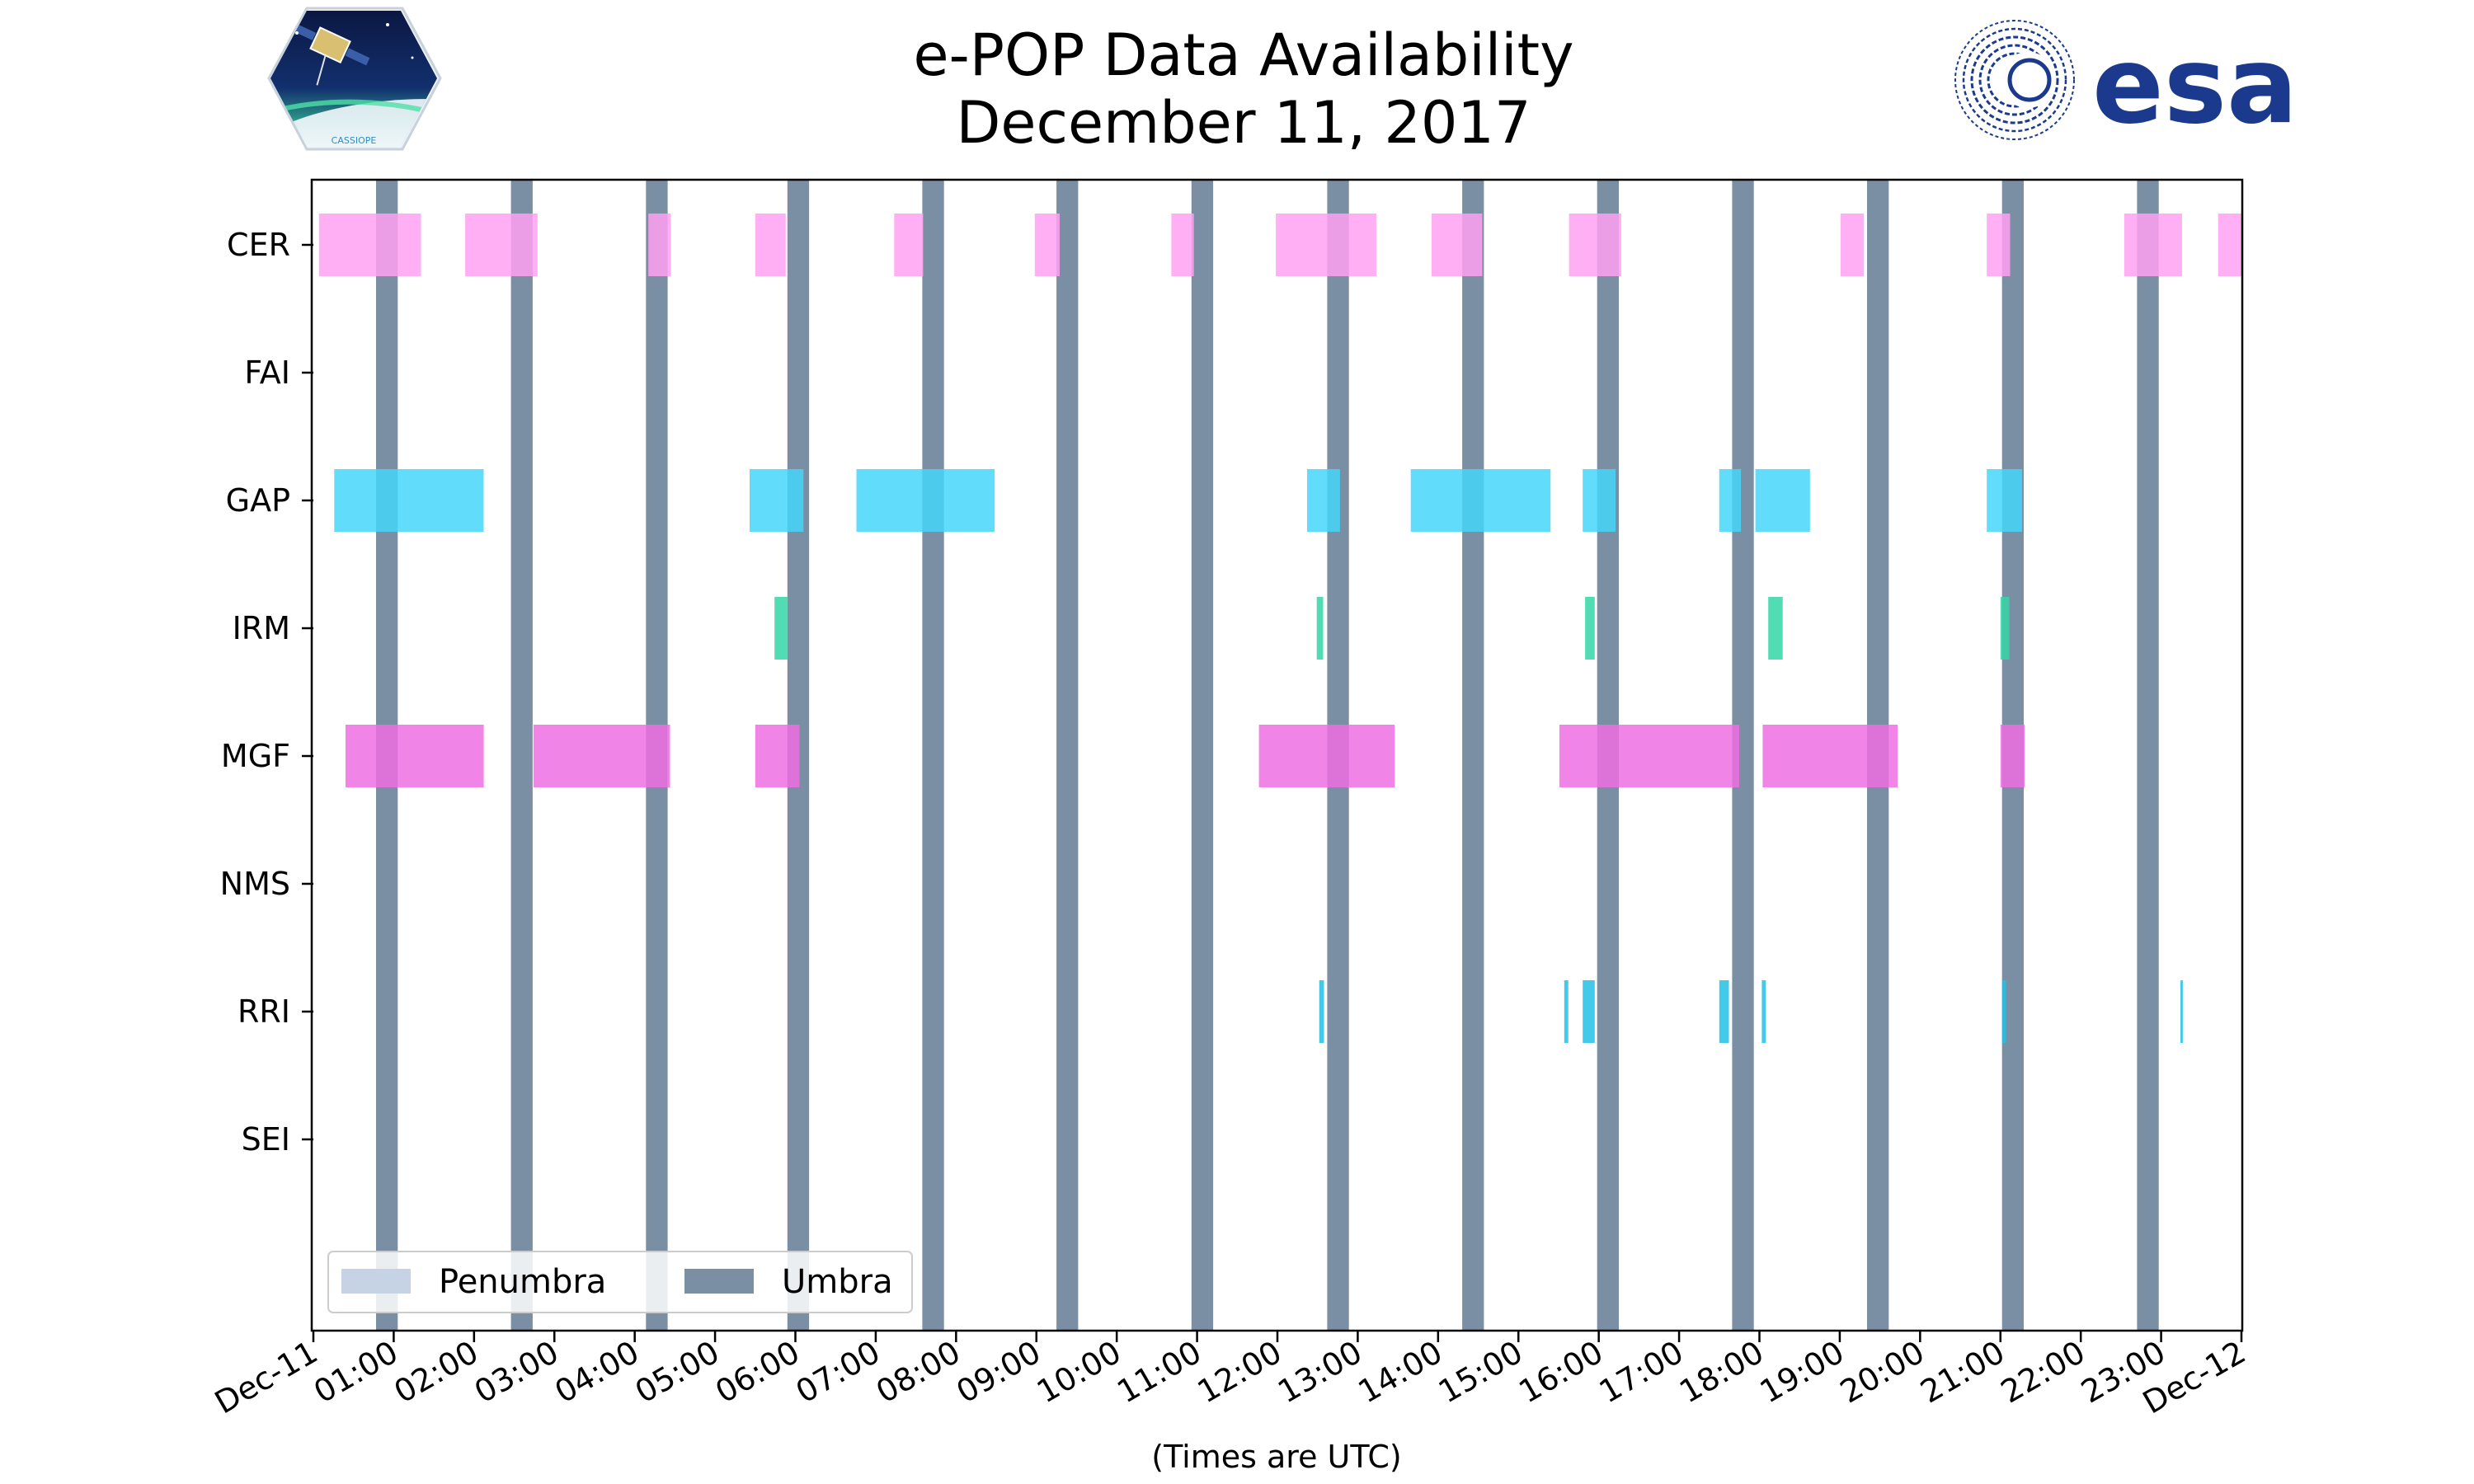 Image resolution: width=2474 pixels, height=1484 pixels. What do you see at coordinates (837, 1282) in the screenshot?
I see `legend-label-umbra: Umbra` at bounding box center [837, 1282].